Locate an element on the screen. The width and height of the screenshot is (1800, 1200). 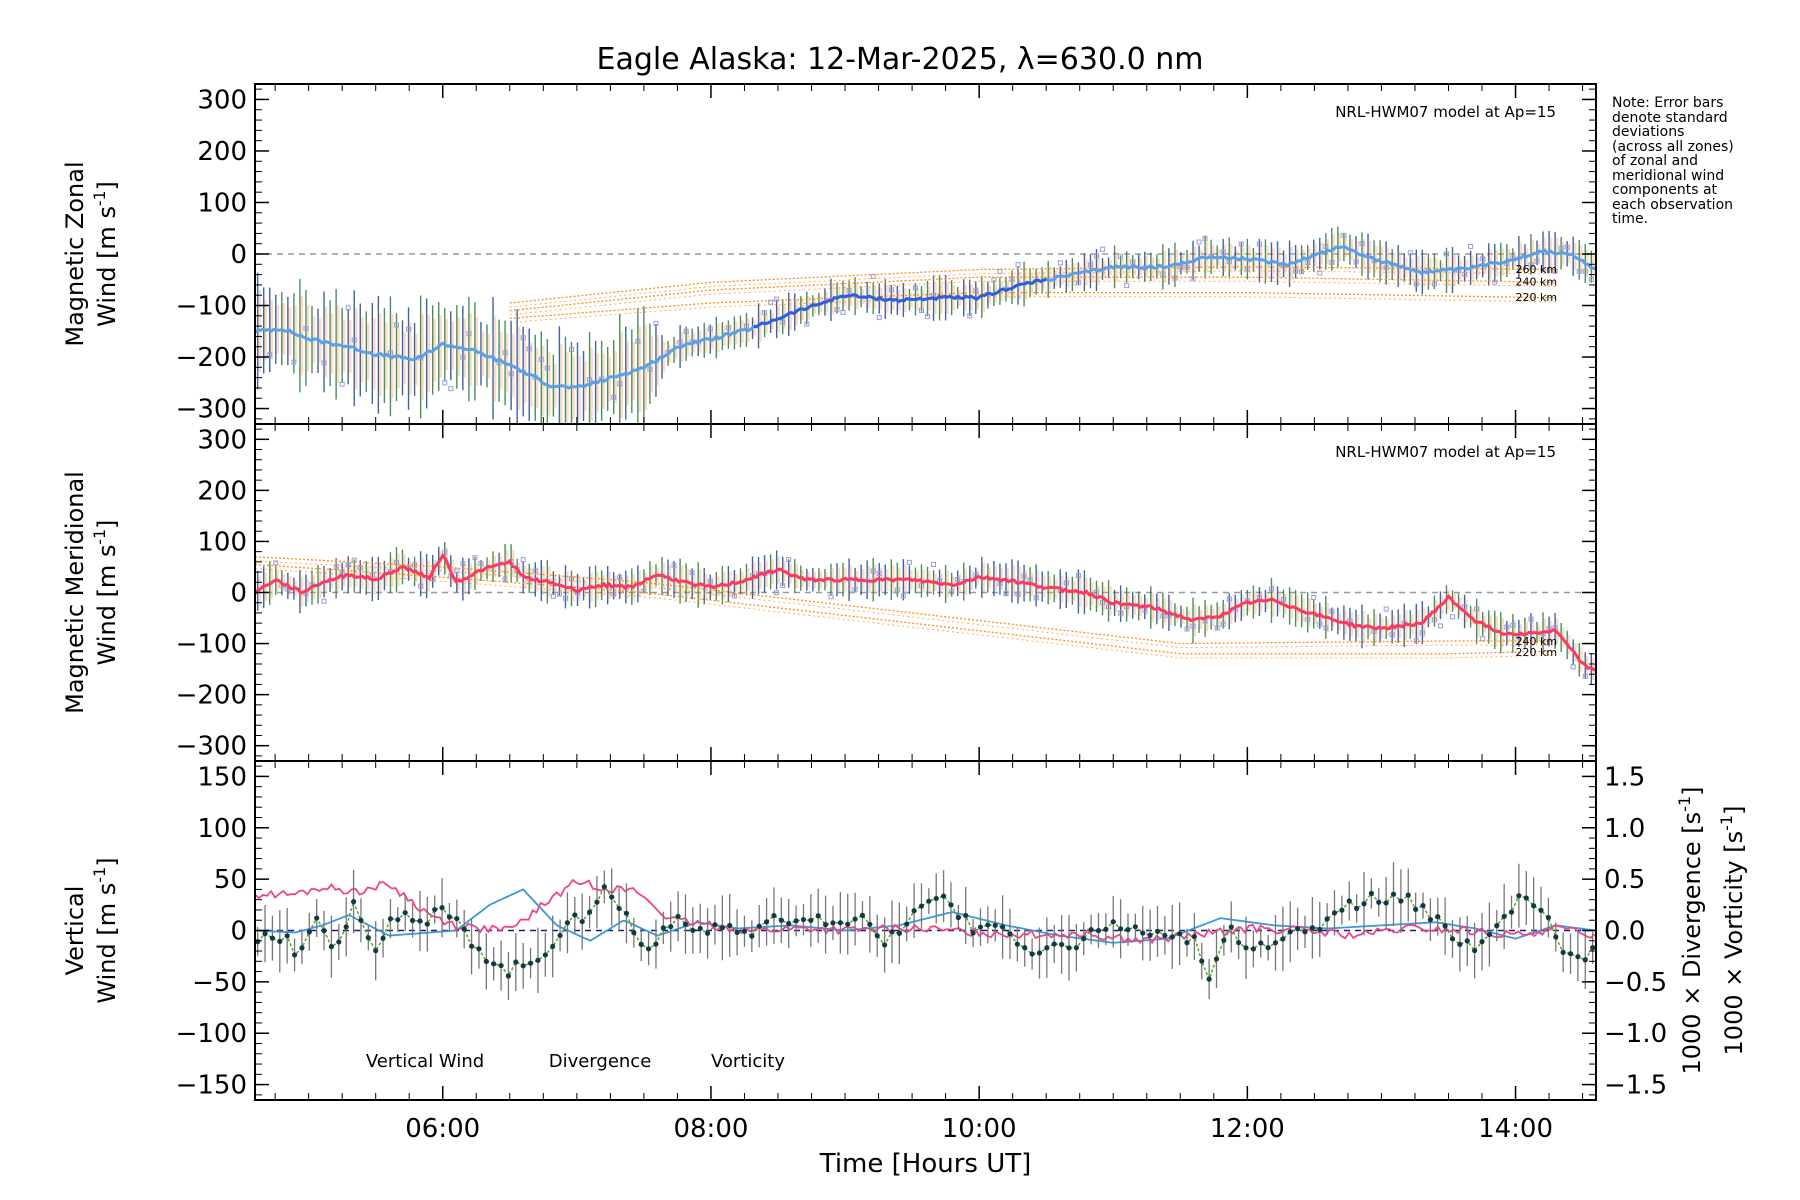
xtick-label: 14:00 is located at coordinates (1515, 1129).